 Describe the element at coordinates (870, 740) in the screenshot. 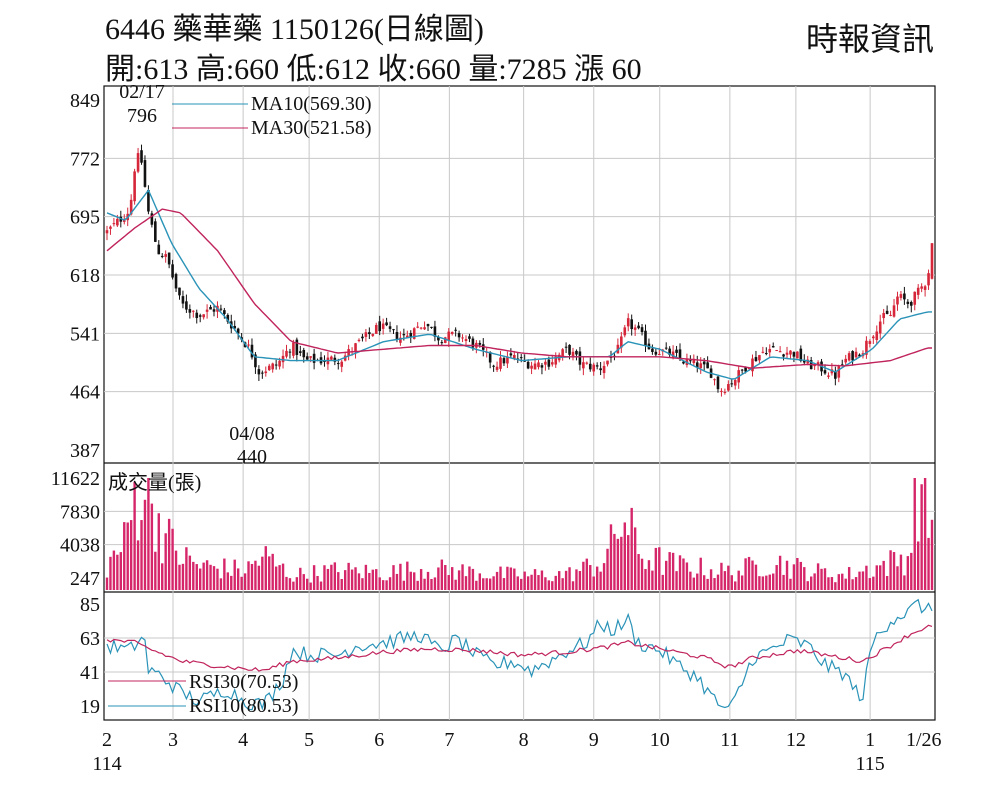

I see `month-label: 1` at that location.